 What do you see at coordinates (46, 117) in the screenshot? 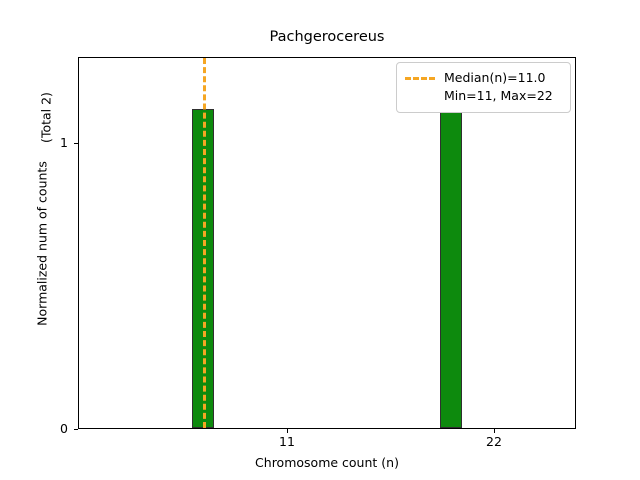
I see `y-axis-total-label: (Total 2)` at bounding box center [46, 117].